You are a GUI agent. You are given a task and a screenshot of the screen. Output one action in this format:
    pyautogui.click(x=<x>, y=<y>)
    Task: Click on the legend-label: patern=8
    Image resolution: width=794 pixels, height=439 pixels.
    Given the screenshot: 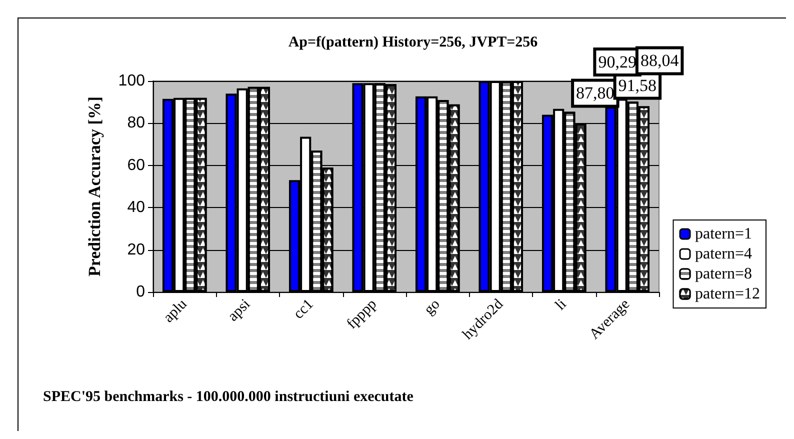 What is the action you would take?
    pyautogui.click(x=723, y=274)
    